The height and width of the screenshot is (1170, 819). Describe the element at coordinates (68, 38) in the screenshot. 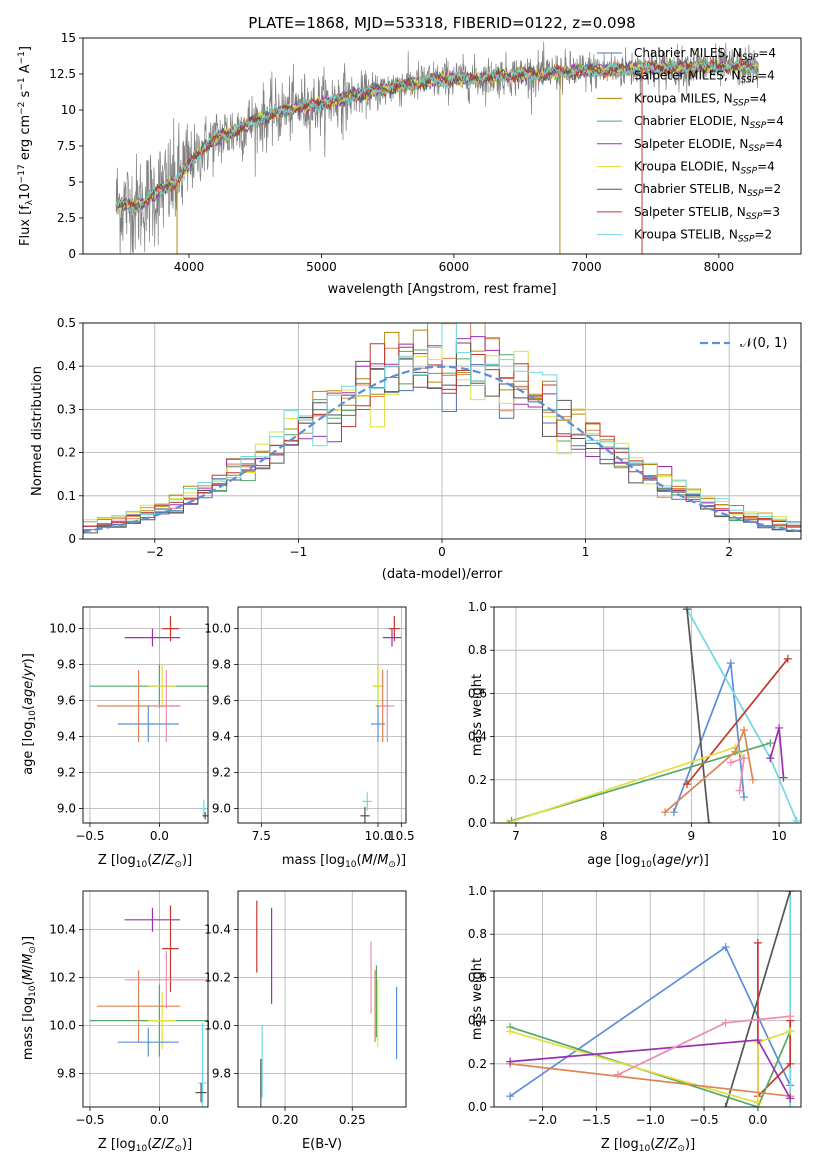

I see `y-tick-label: 15` at that location.